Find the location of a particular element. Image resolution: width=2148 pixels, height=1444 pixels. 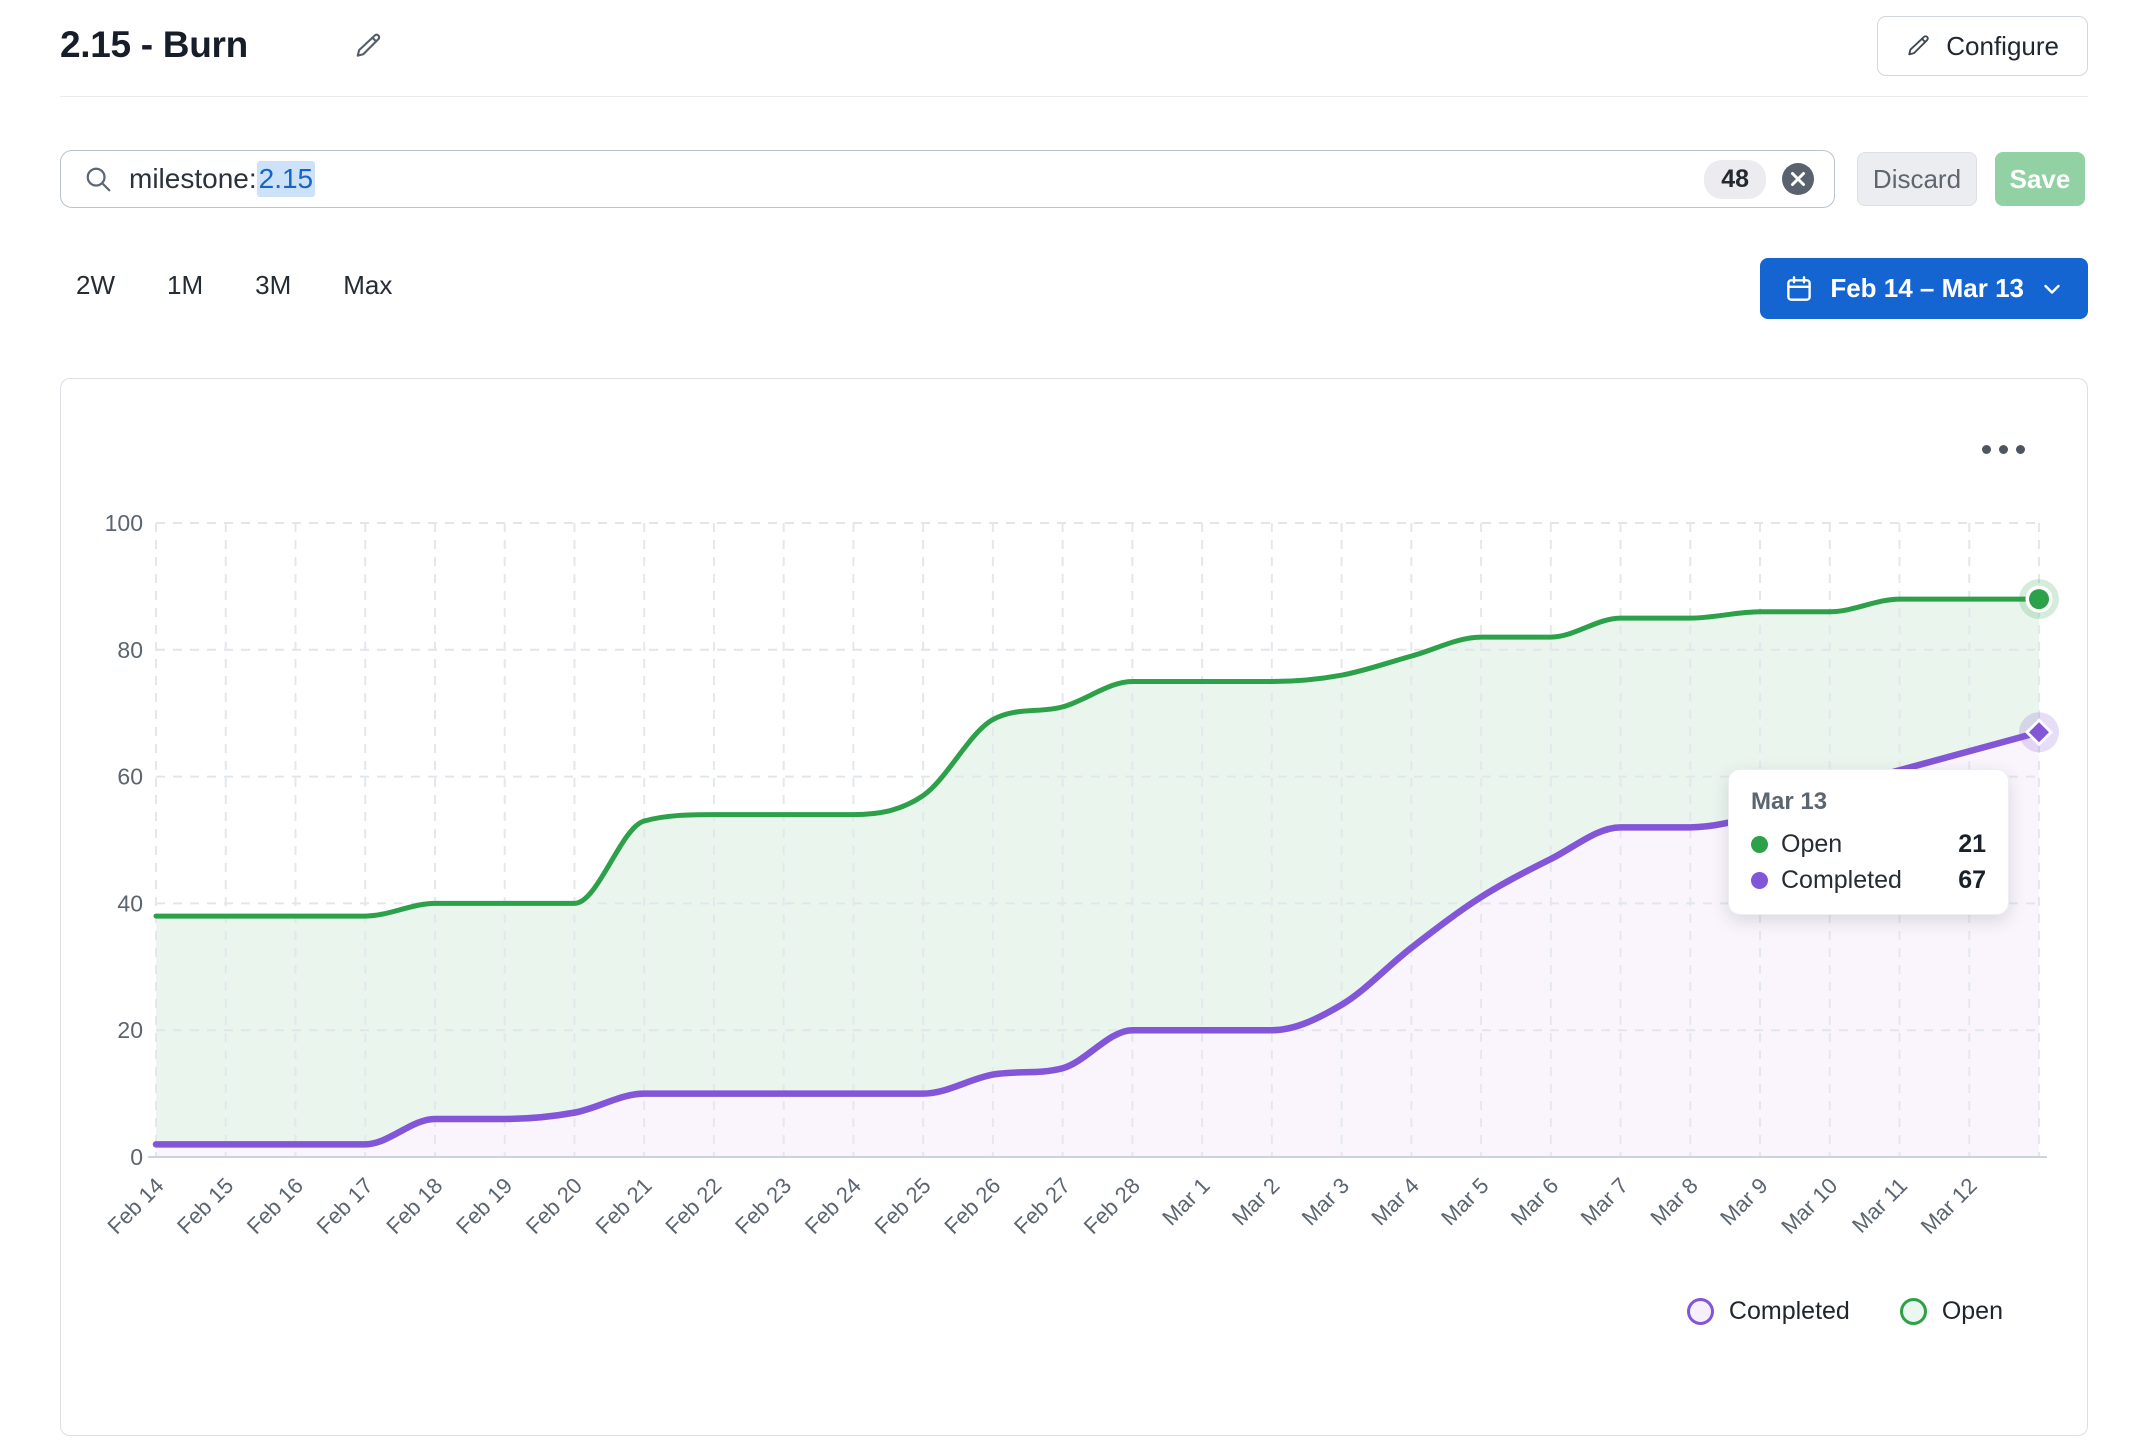

query-prefix: milestone: is located at coordinates (193, 178).